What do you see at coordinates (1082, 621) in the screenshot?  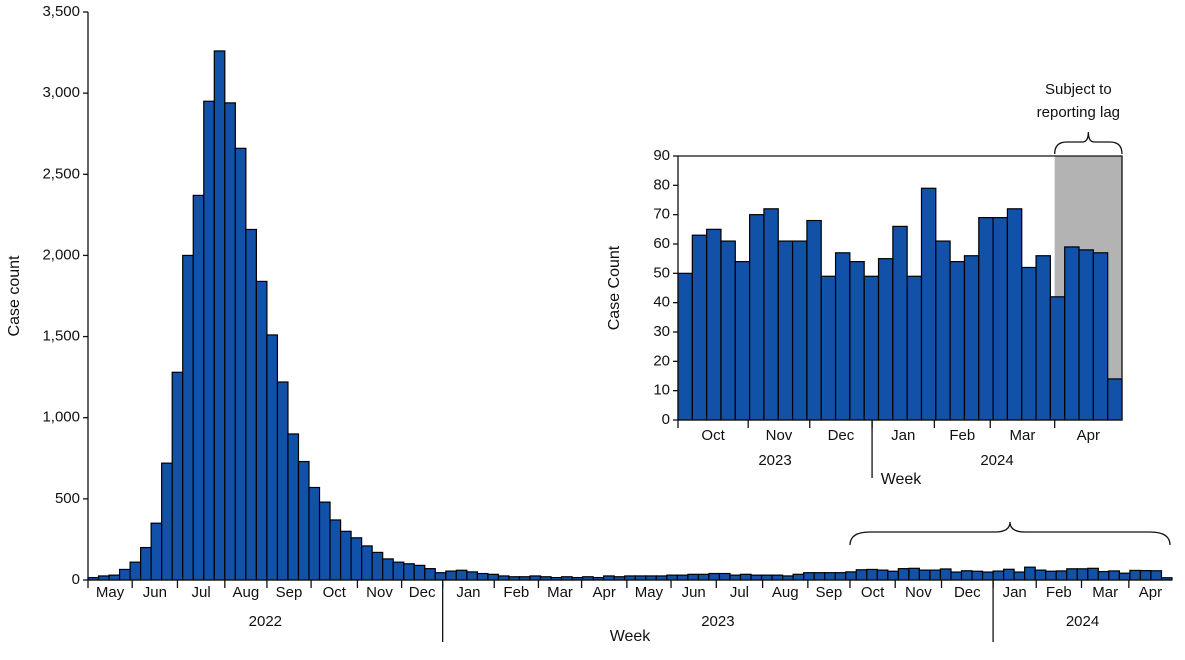 I see `year-label: 2024` at bounding box center [1082, 621].